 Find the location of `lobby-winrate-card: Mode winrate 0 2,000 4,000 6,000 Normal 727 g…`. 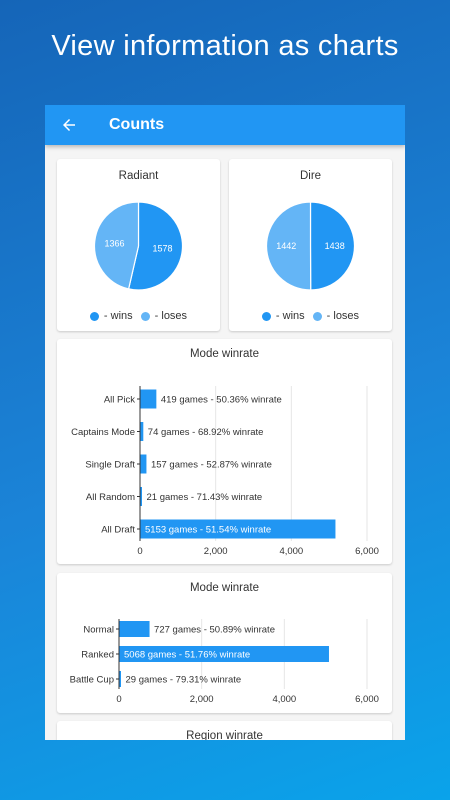

lobby-winrate-card: Mode winrate 0 2,000 4,000 6,000 Normal 727 g… is located at coordinates (224, 643).